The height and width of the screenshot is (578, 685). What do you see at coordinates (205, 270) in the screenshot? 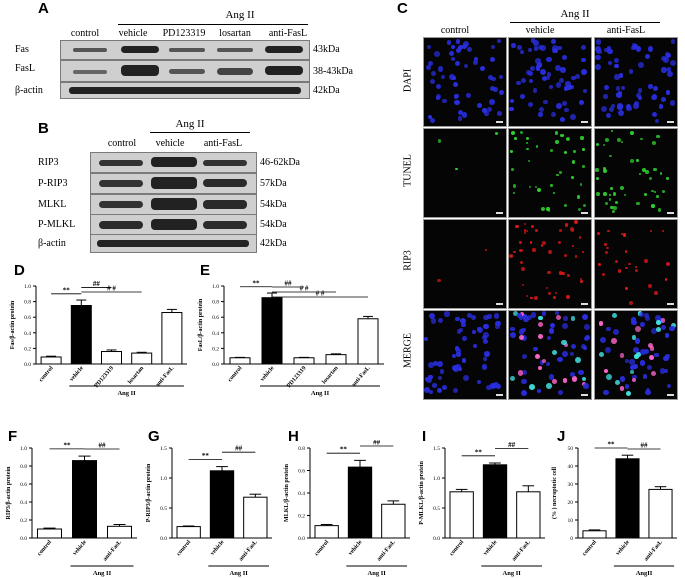
I see `panel-letter-e: E` at bounding box center [205, 270].